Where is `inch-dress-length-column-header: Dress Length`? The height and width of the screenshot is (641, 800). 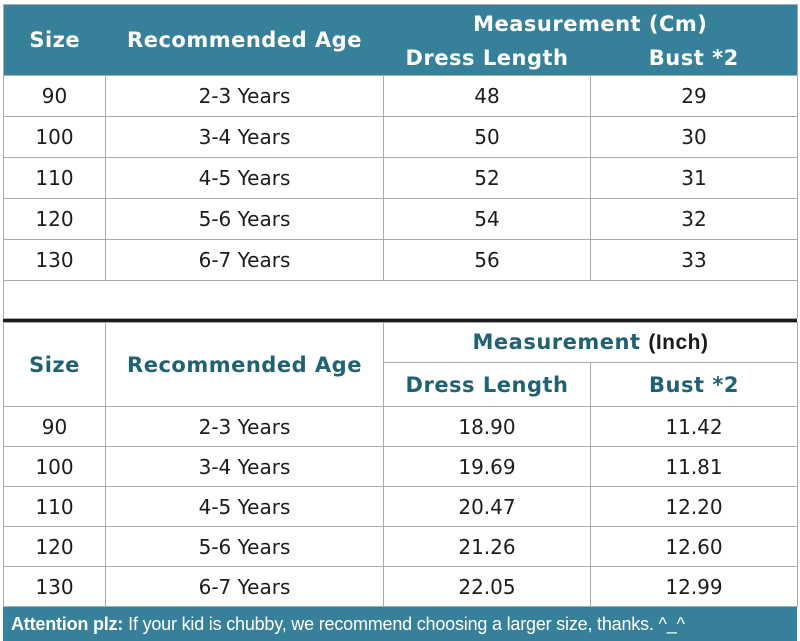
inch-dress-length-column-header: Dress Length is located at coordinates (487, 384).